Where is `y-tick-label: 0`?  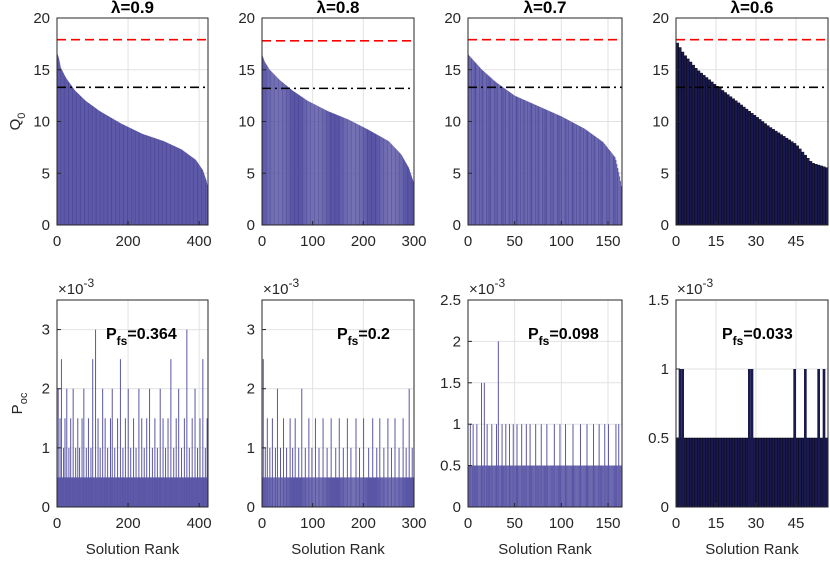
y-tick-label: 0 is located at coordinates (251, 225).